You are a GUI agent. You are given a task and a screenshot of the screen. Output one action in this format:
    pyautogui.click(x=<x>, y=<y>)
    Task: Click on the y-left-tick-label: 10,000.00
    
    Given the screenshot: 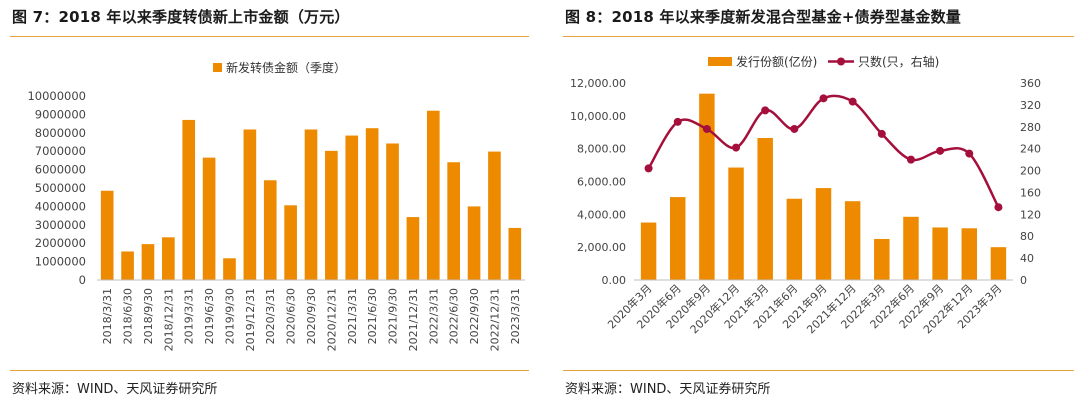 What is the action you would take?
    pyautogui.click(x=598, y=116)
    